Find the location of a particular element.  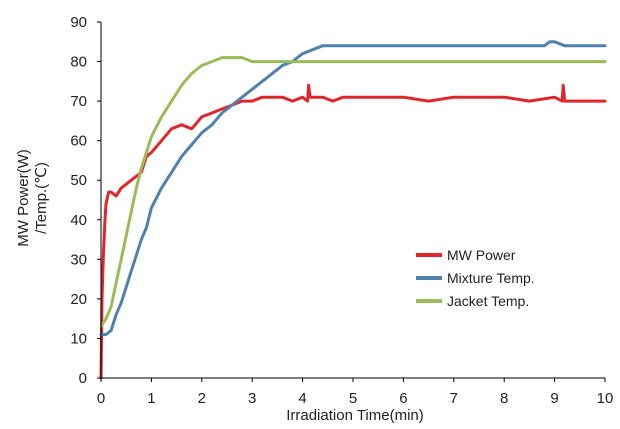

y-tick-label: 20 is located at coordinates (78, 299).